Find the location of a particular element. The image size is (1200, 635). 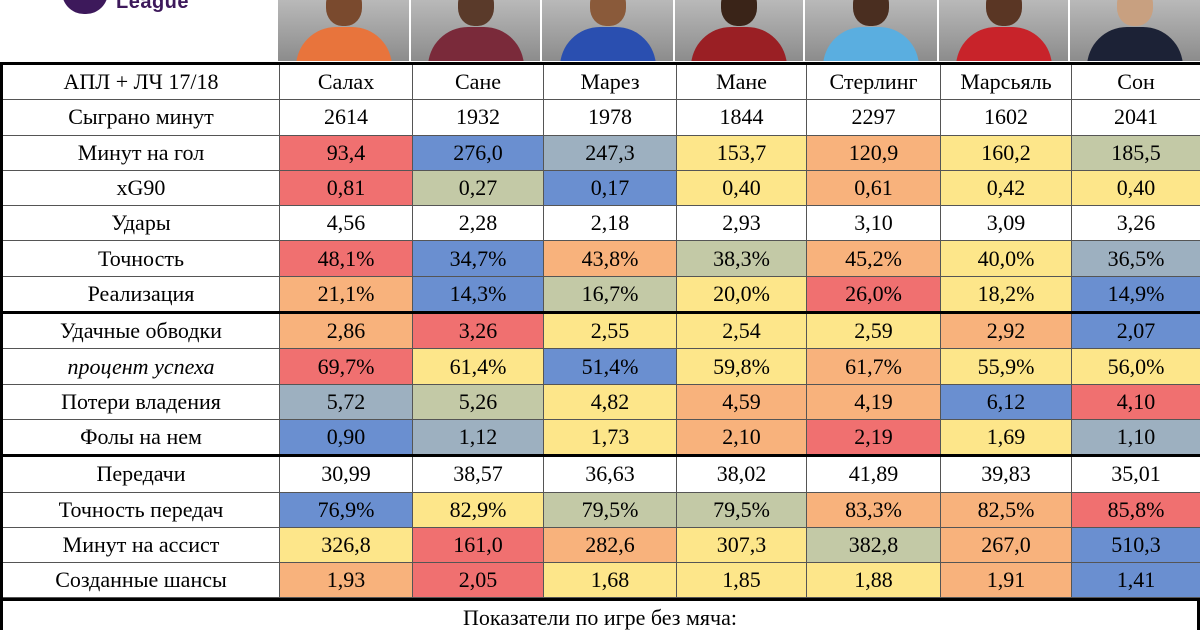

metric-value-cell: 0,42 is located at coordinates (1006, 187).